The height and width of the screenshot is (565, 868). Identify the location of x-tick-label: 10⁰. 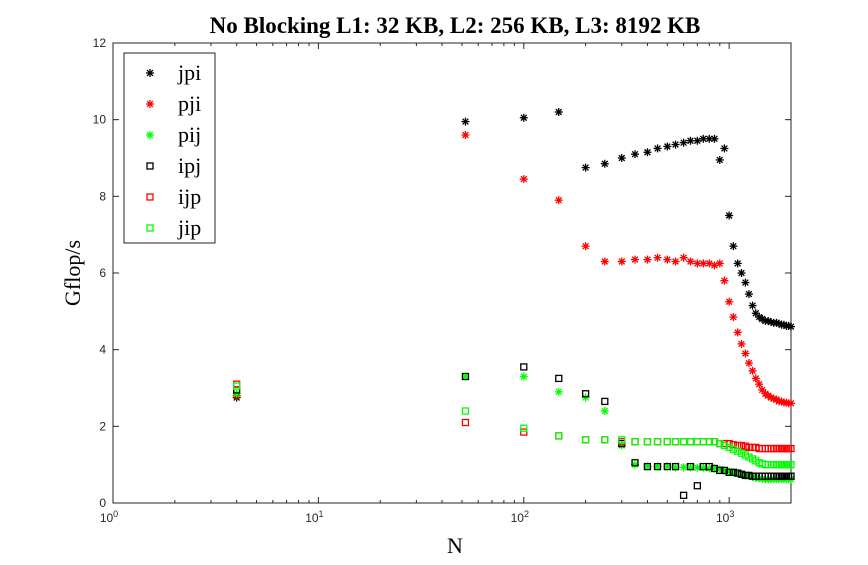
(109, 517).